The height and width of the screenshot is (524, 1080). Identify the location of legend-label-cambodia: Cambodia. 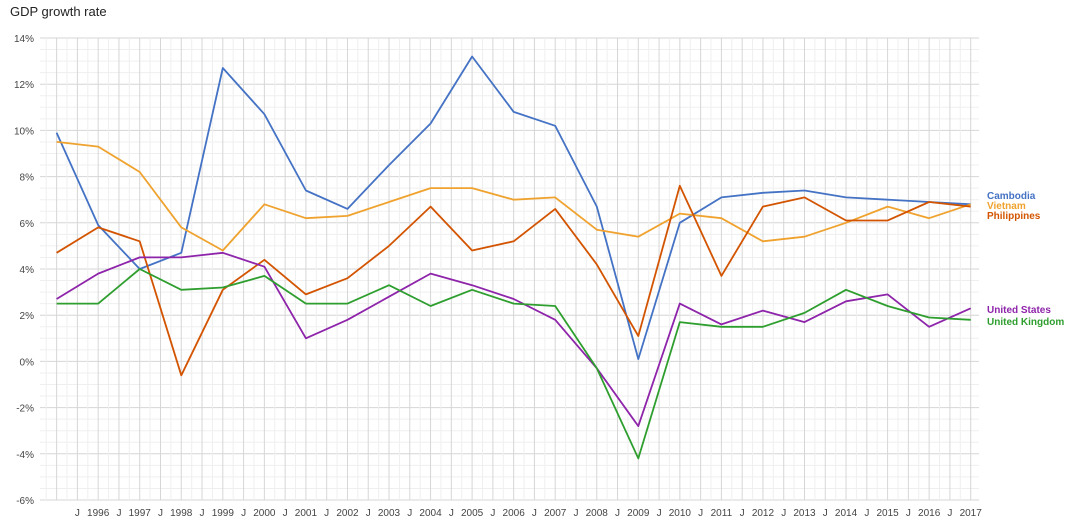
(1011, 196).